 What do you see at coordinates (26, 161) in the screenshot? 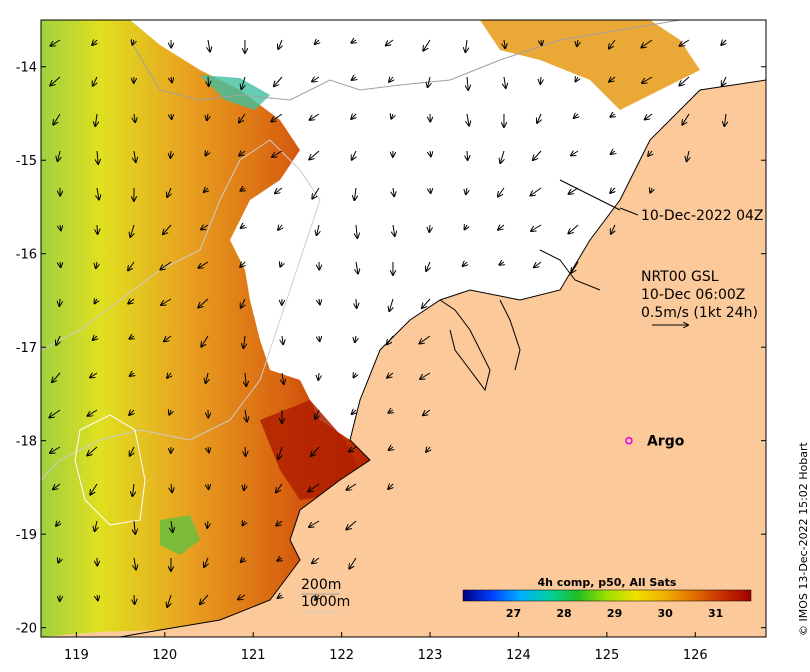
I see `y-tick-label: -15` at bounding box center [26, 161].